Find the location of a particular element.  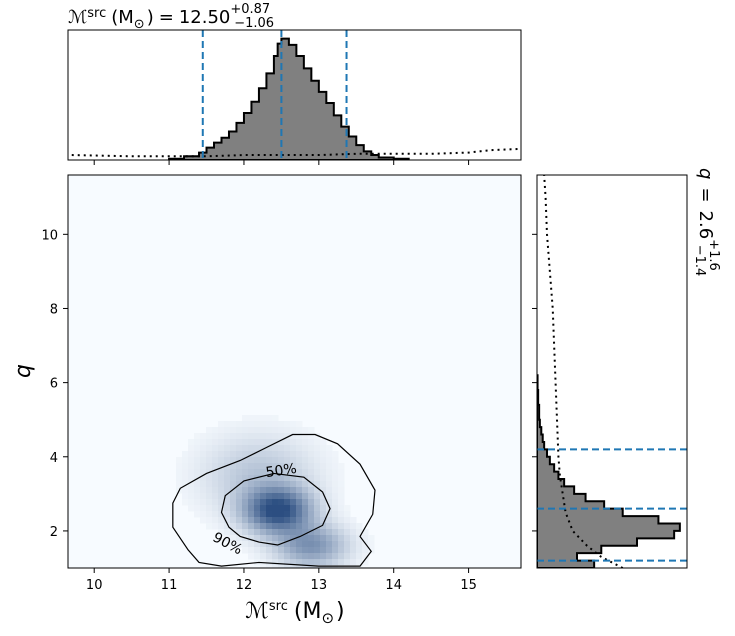

x-tick-label: 11 is located at coordinates (169, 585).